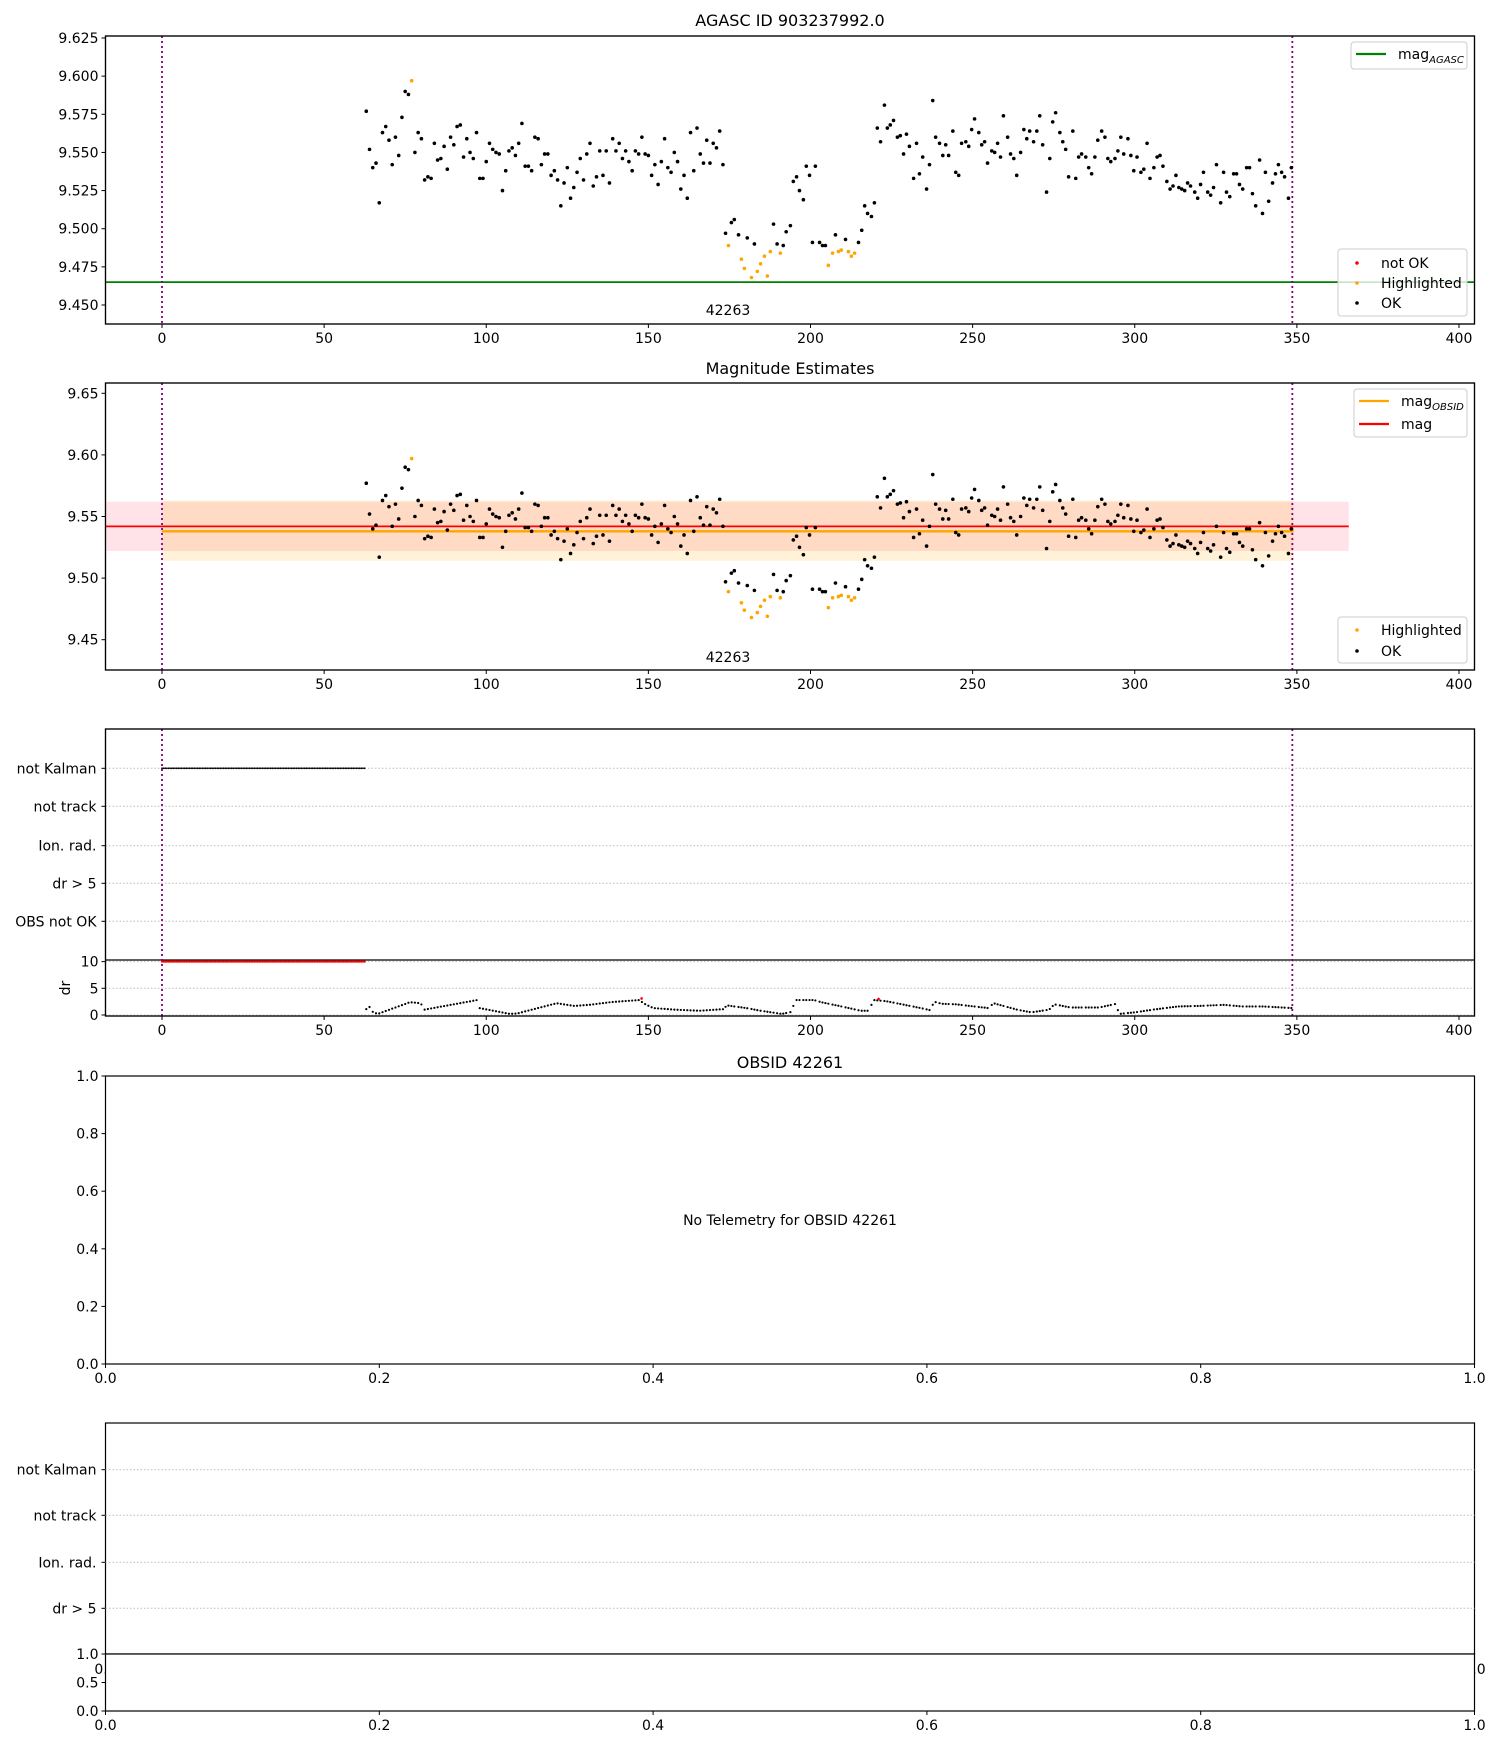 The height and width of the screenshot is (1750, 1500). What do you see at coordinates (728, 311) in the screenshot?
I see `obsid-annotation: 42263` at bounding box center [728, 311].